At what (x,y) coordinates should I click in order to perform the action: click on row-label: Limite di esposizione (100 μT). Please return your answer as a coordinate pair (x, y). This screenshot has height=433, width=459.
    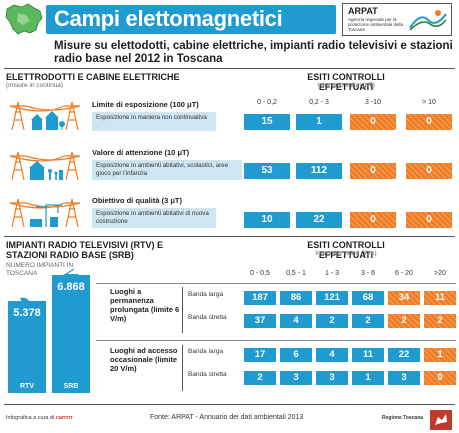
    Looking at the image, I should click on (145, 104).